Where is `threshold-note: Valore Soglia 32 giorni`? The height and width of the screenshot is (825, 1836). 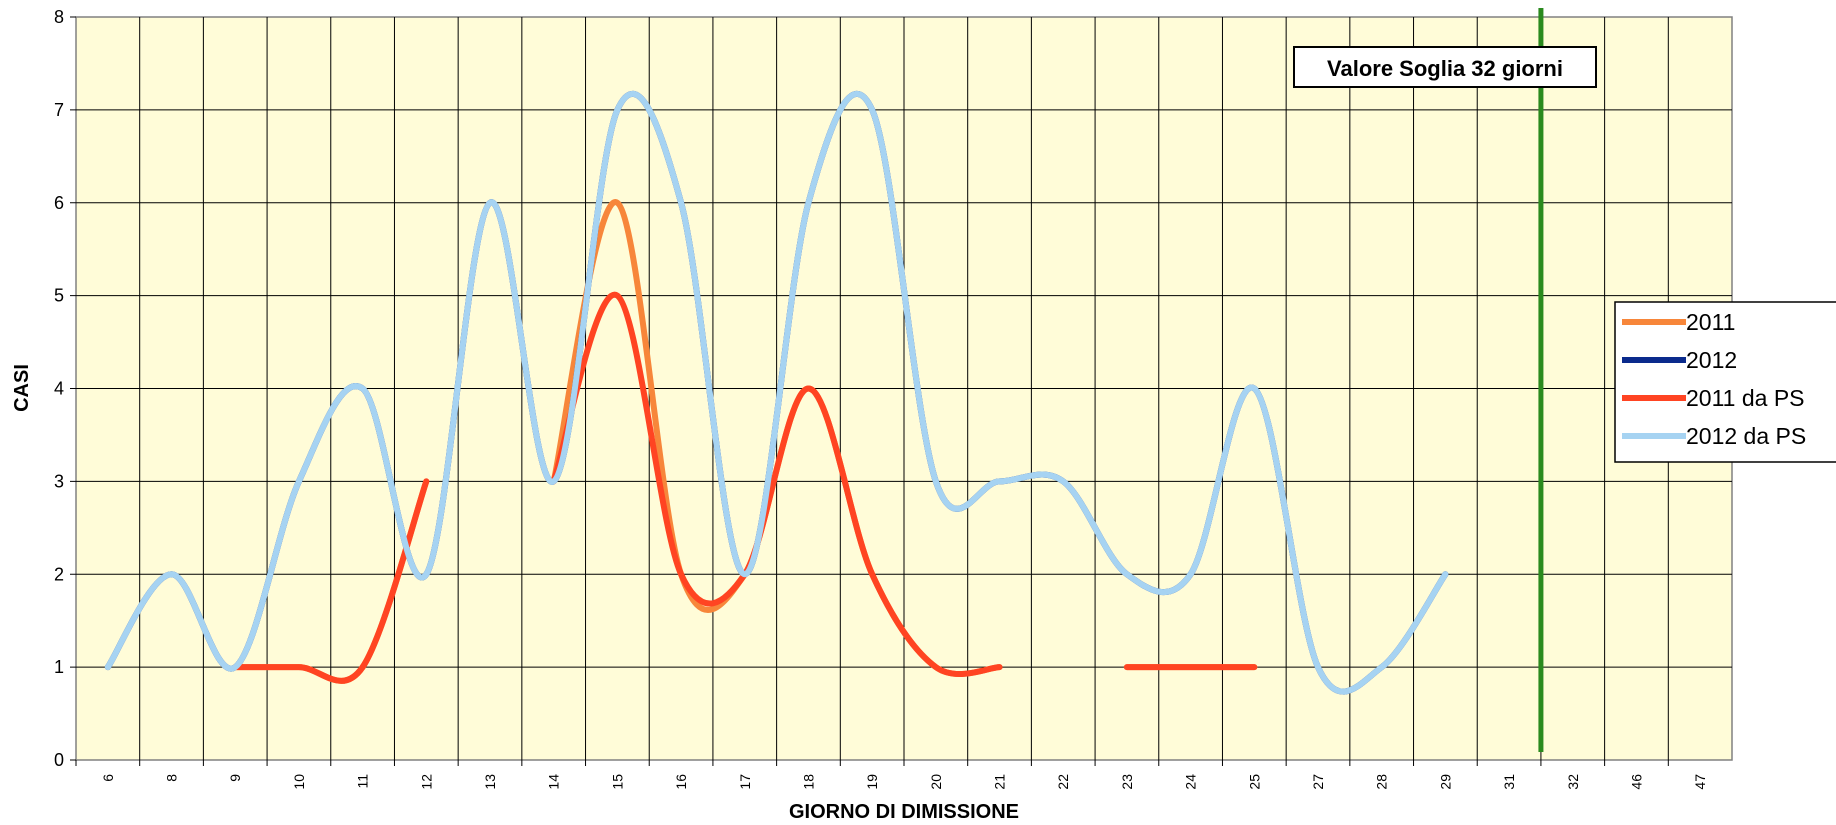 threshold-note: Valore Soglia 32 giorni is located at coordinates (1445, 67).